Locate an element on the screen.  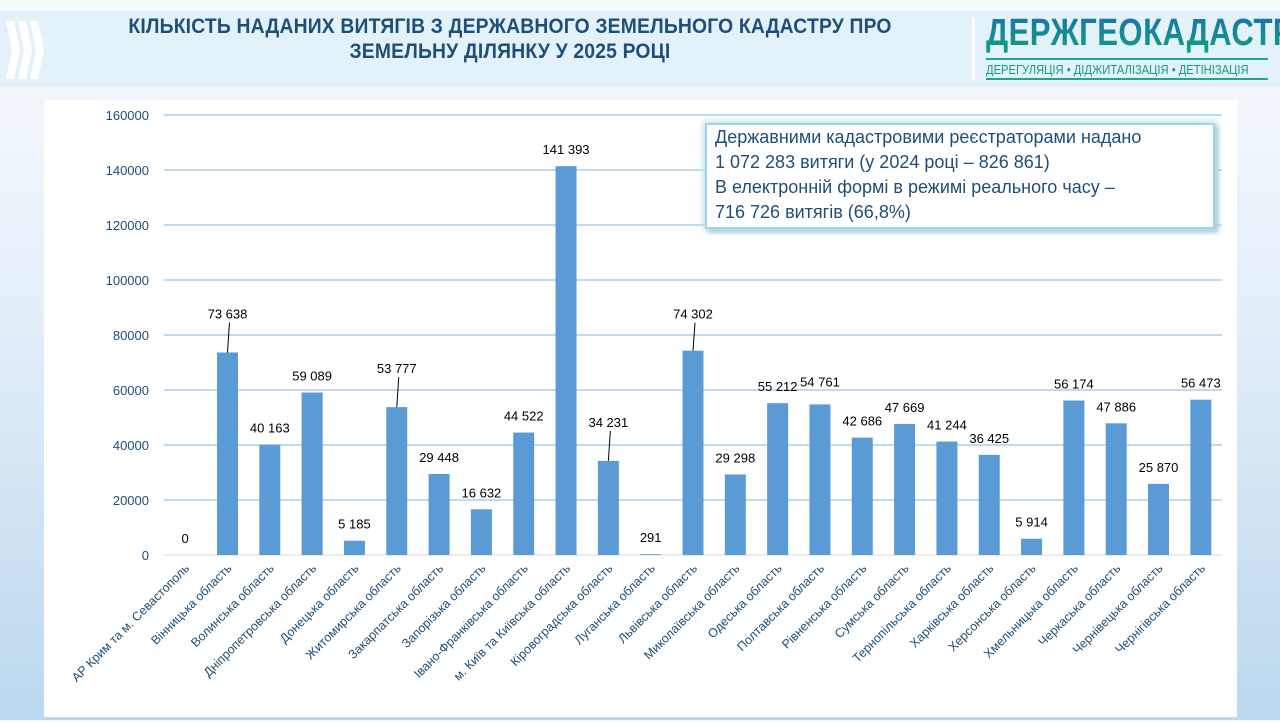
title-line-2: ЗЕМЕЛЬНУ ДІЛЯНКУ У 2025 РОЦІ is located at coordinates (510, 51).